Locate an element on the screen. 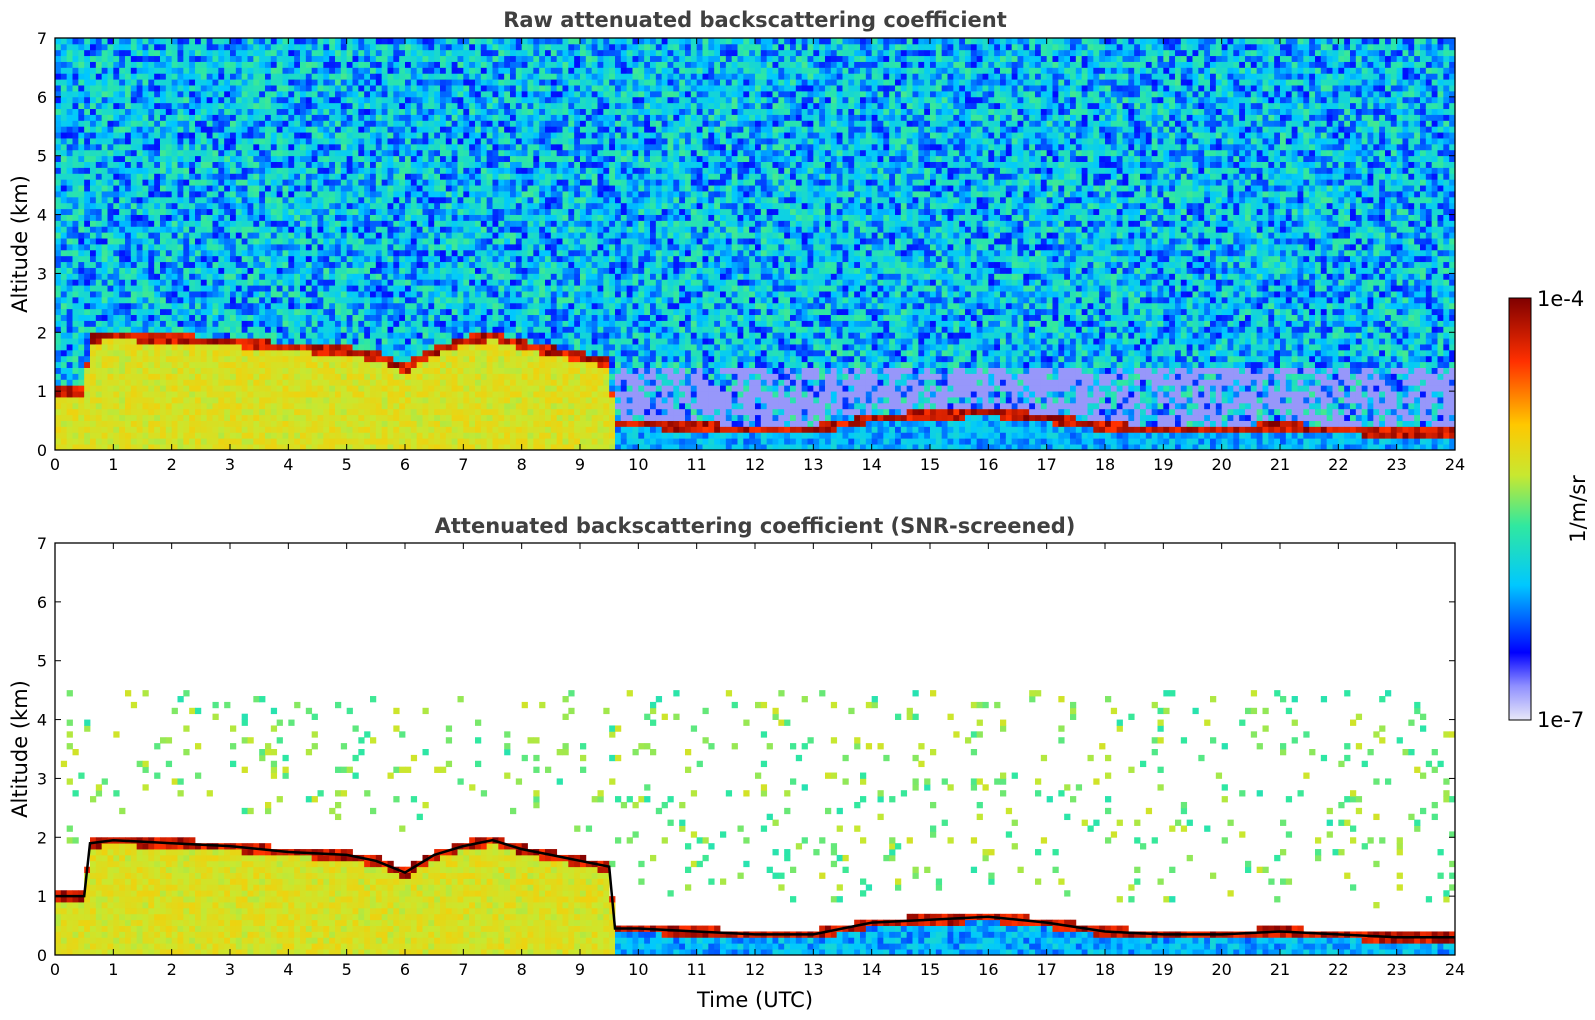 The image size is (1595, 1020). colorbar-max-label: 1e-4 is located at coordinates (1560, 299).